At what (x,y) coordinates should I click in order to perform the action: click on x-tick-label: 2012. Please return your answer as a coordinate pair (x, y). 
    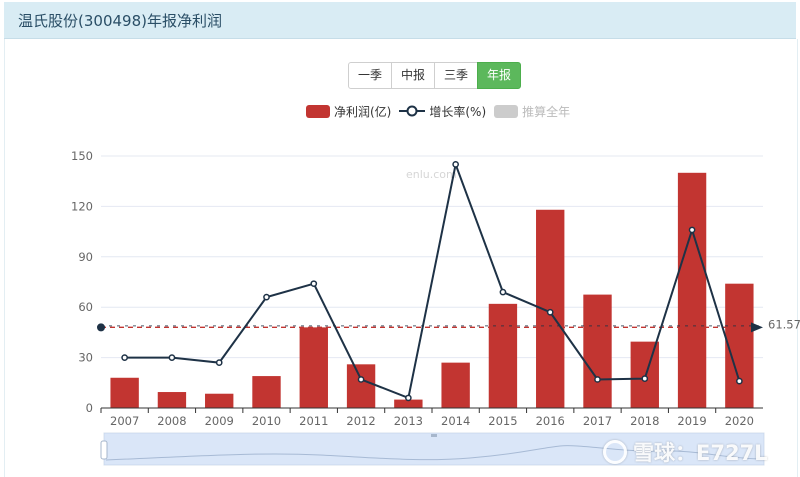
    Looking at the image, I should click on (360, 421).